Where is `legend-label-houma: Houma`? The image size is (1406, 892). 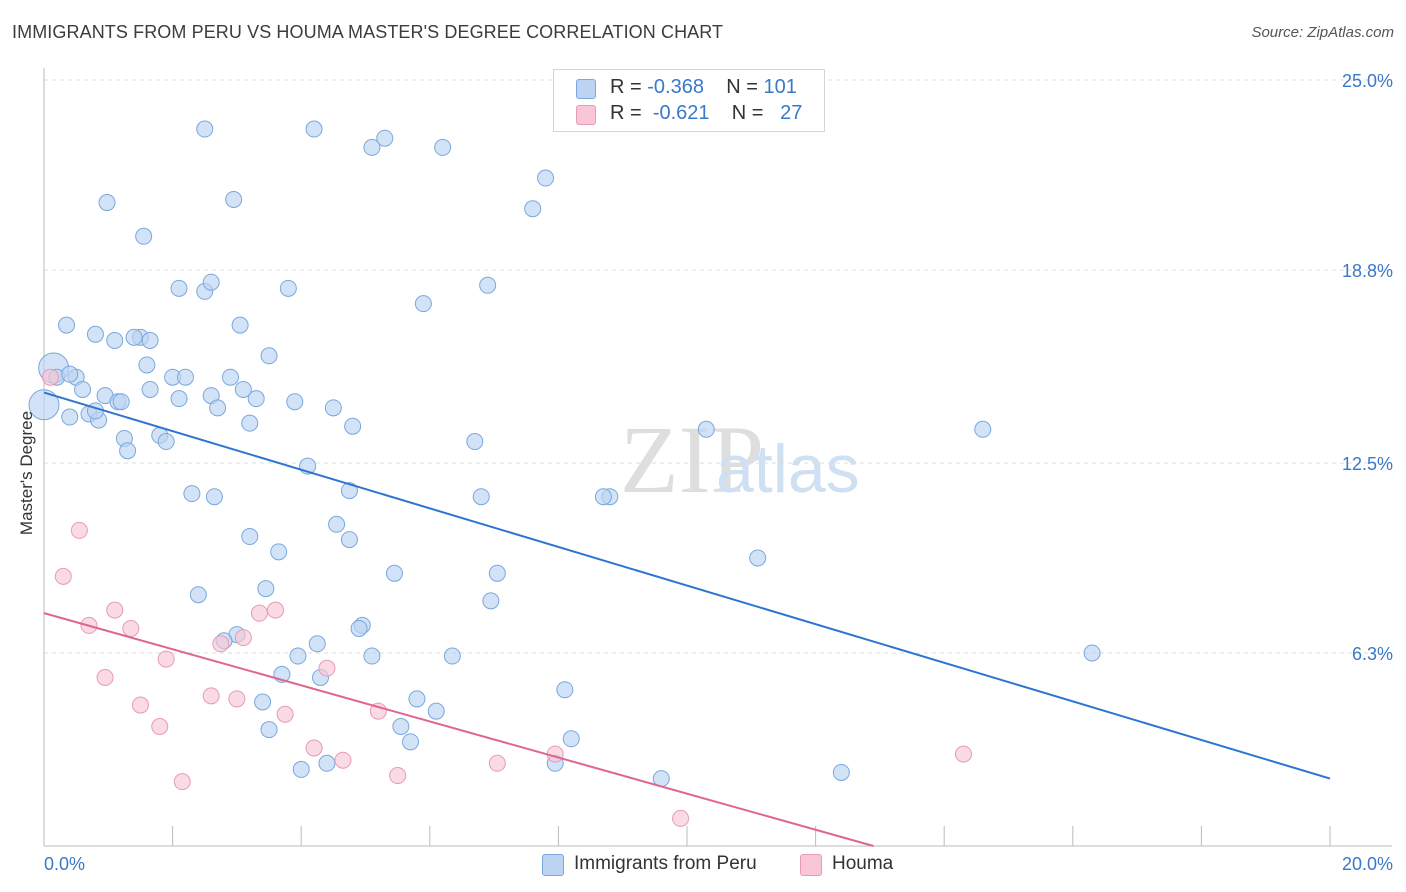 legend-label-houma: Houma is located at coordinates (863, 863).